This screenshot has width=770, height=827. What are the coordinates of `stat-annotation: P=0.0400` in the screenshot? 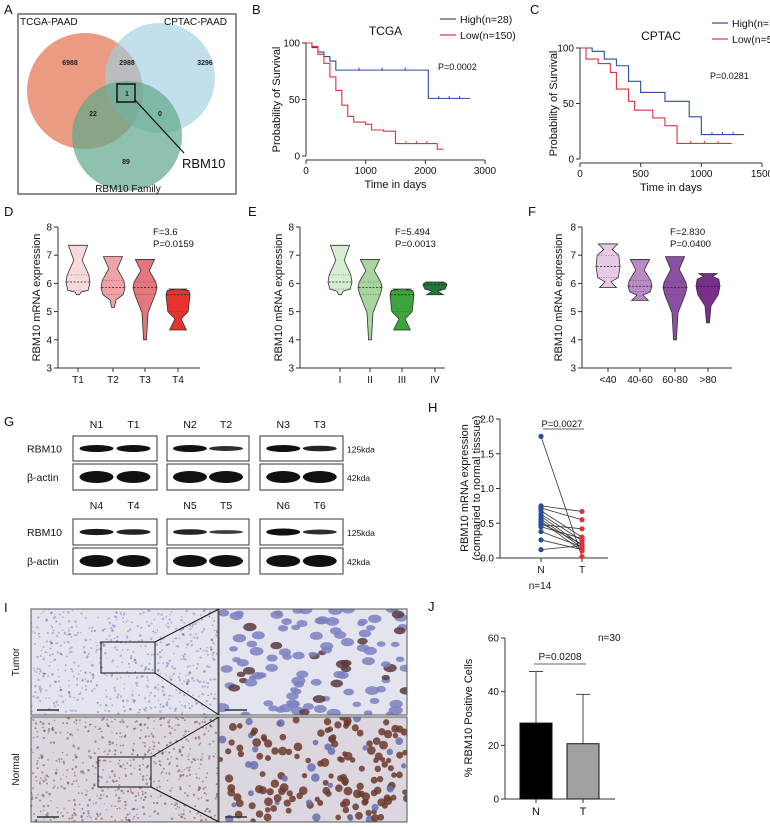 It's located at (690, 244).